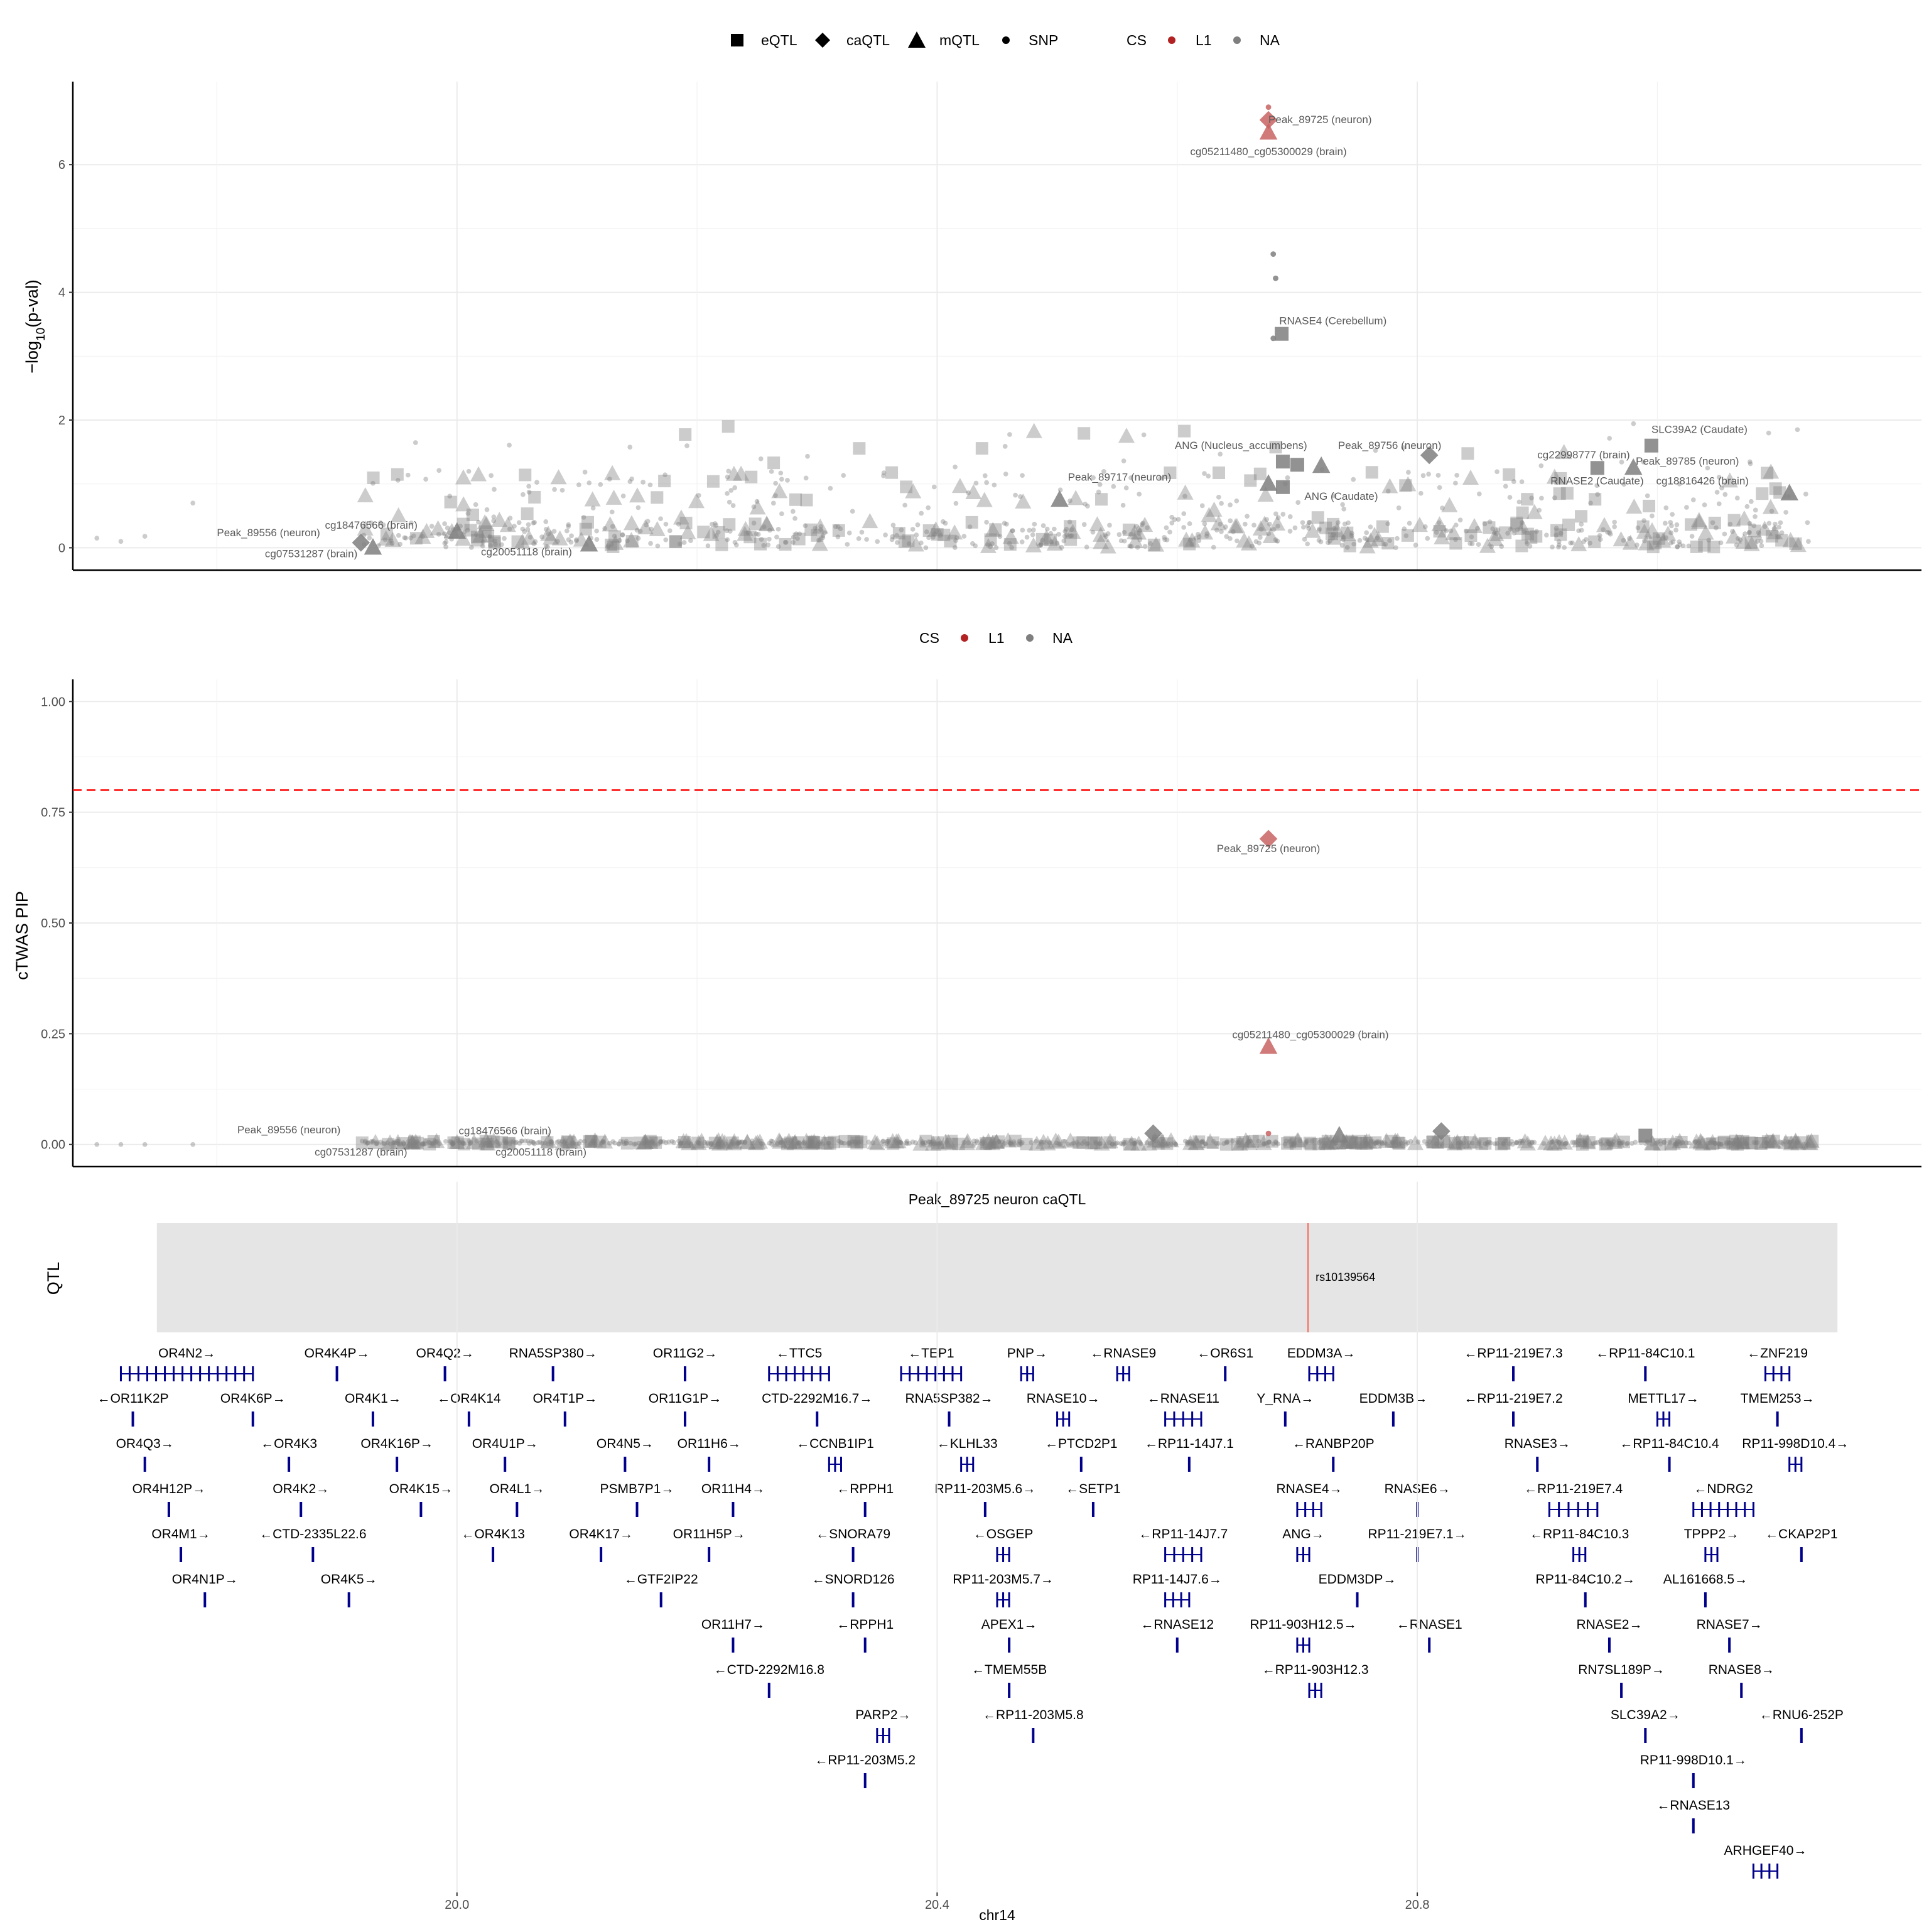 Image resolution: width=1929 pixels, height=1932 pixels. I want to click on gene-label: ←RNASE9, so click(1123, 1354).